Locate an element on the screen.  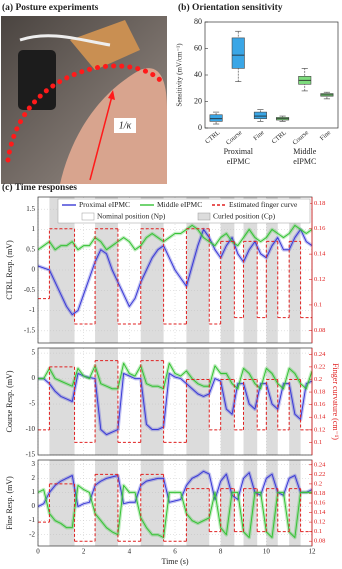
y-tick-label: 40 is located at coordinates (198, 74).